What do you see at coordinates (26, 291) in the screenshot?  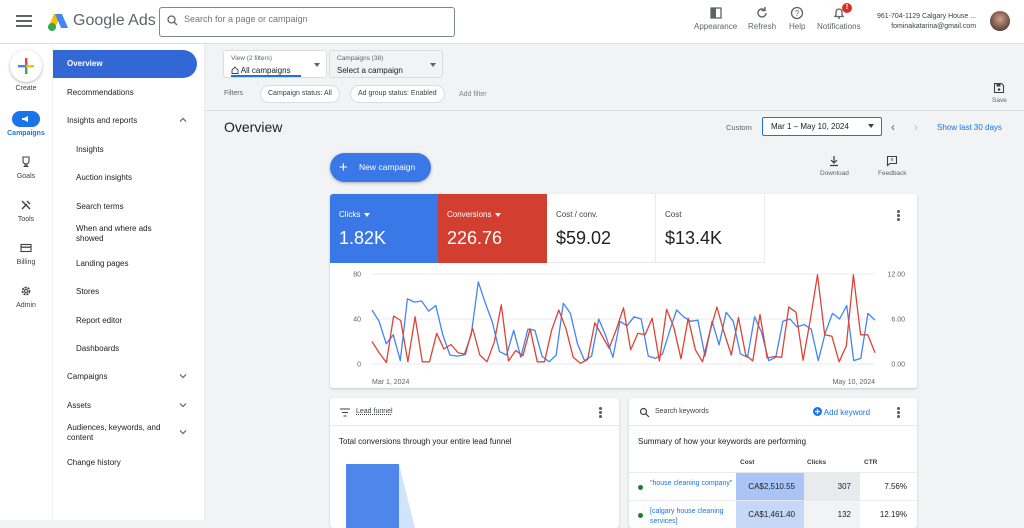 I see `rail-admin-slot` at bounding box center [26, 291].